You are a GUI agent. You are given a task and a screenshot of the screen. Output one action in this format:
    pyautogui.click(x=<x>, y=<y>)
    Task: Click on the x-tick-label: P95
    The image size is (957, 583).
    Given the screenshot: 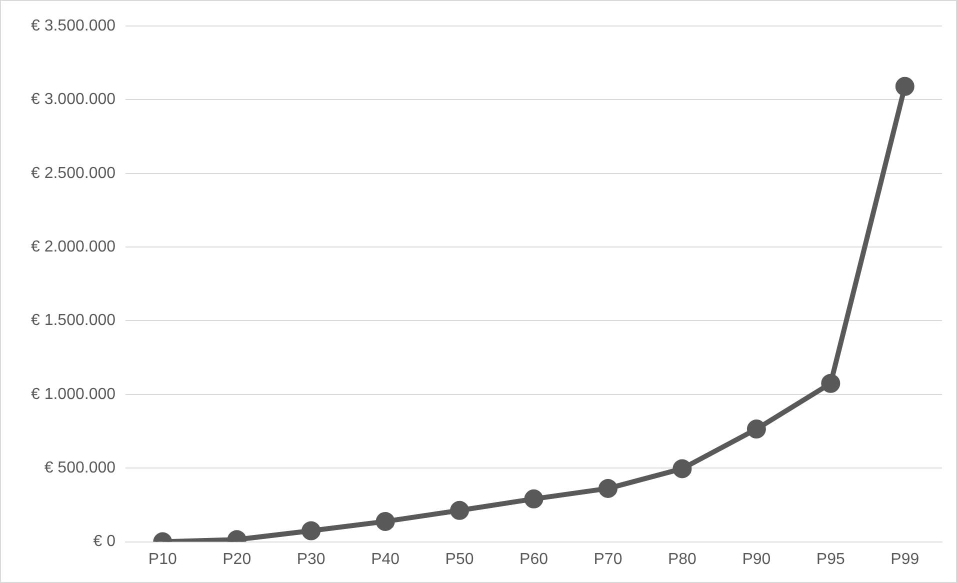 What is the action you would take?
    pyautogui.click(x=830, y=559)
    